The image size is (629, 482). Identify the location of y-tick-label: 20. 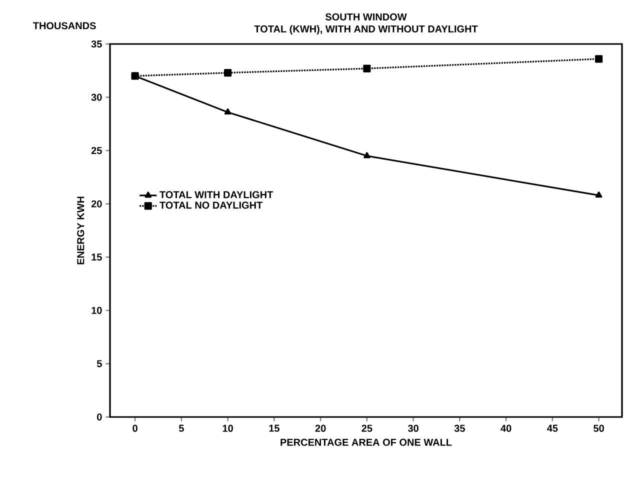
(96, 204).